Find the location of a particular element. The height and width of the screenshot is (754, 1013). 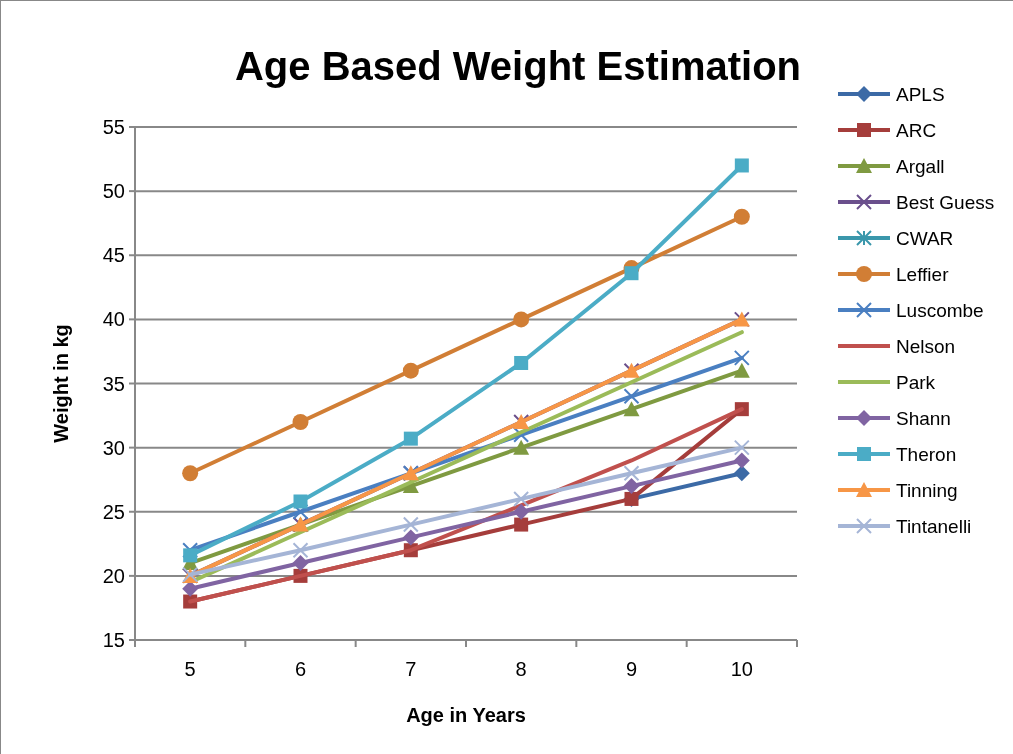

x-axis-title: Age in Years is located at coordinates (466, 715).